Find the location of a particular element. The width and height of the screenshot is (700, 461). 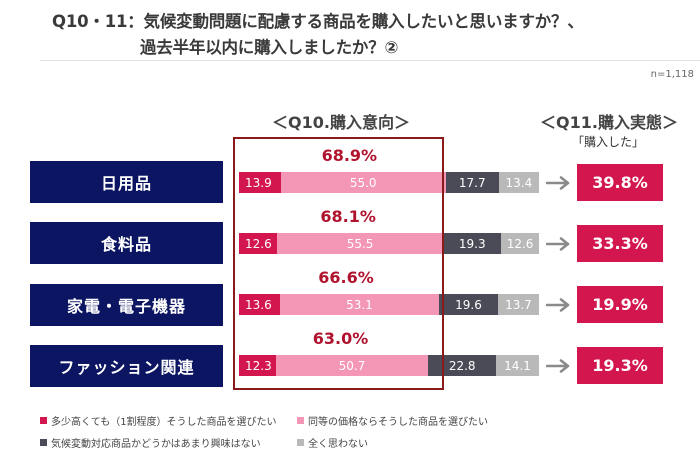

data-label: 14.1 is located at coordinates (517, 365).